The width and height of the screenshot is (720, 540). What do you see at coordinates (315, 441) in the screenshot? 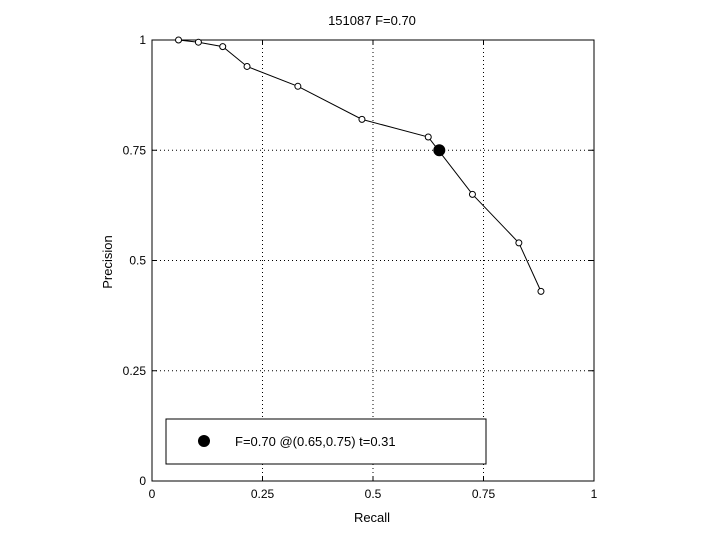
I see `legend-label: F=0.70 @(0.65,0.75) t=0.31` at bounding box center [315, 441].